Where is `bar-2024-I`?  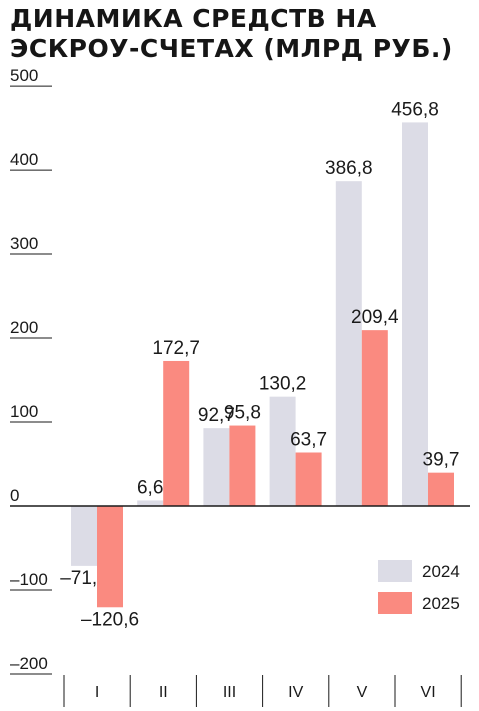
bar-2024-I is located at coordinates (84, 536).